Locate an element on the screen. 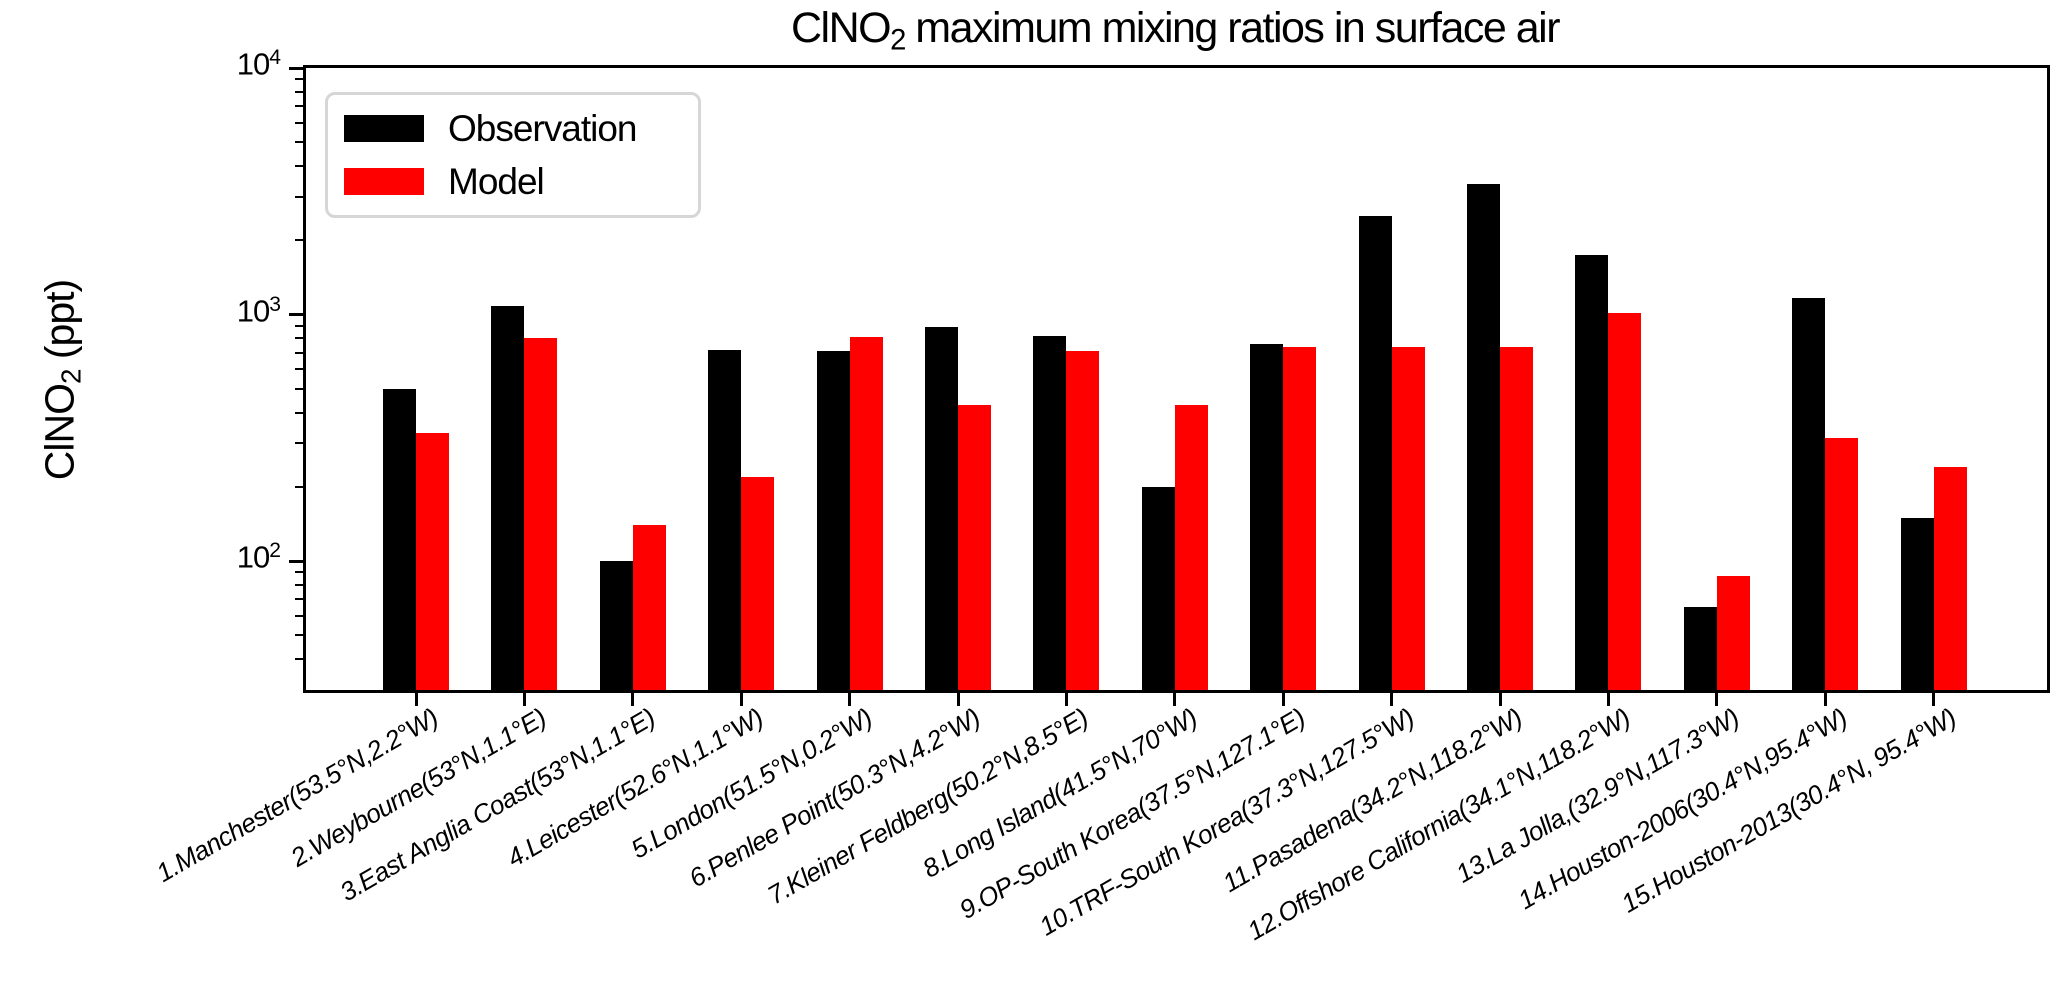  legend-item-model: Model is located at coordinates (521, 181).